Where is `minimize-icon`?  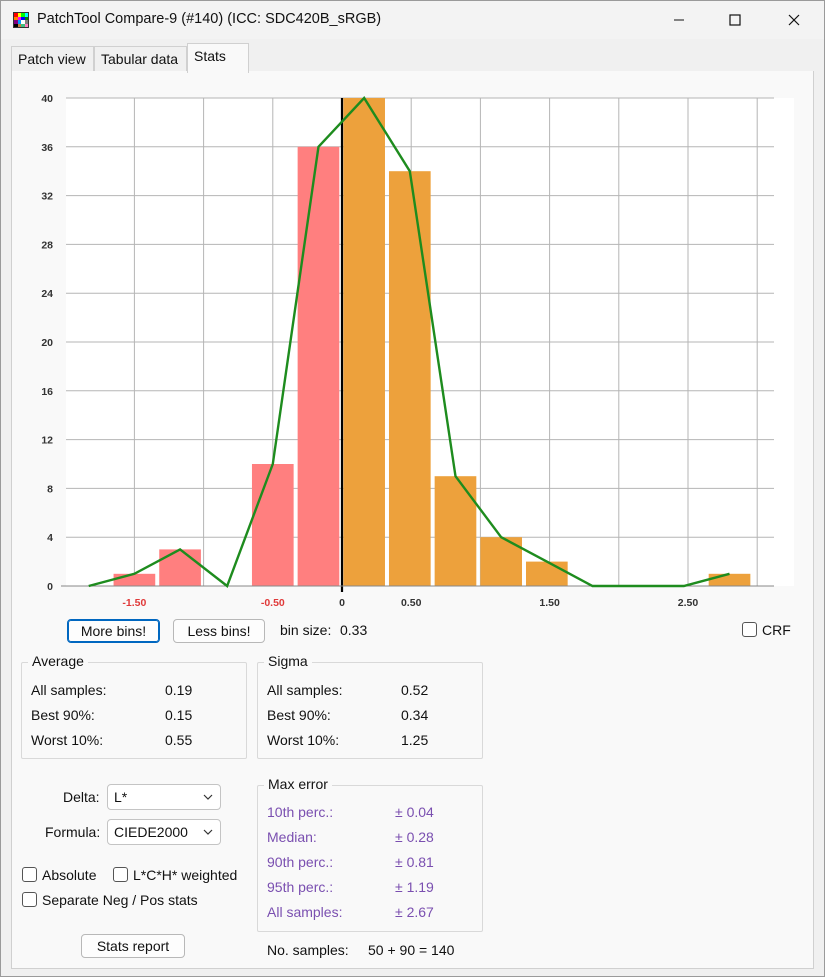 minimize-icon is located at coordinates (679, 20).